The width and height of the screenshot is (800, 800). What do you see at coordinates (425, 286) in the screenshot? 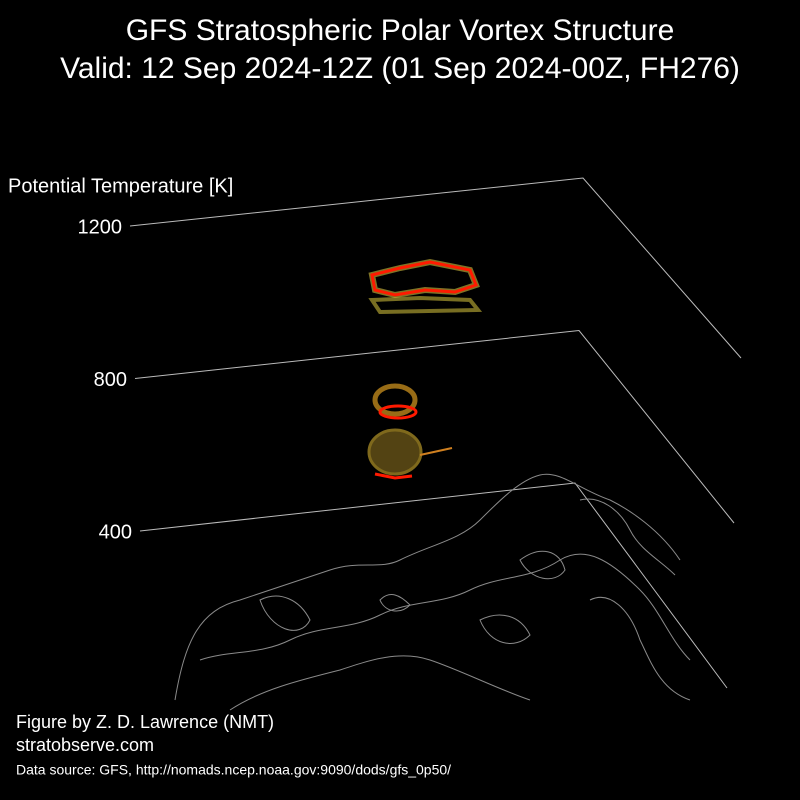
I see `vortex-upper` at bounding box center [425, 286].